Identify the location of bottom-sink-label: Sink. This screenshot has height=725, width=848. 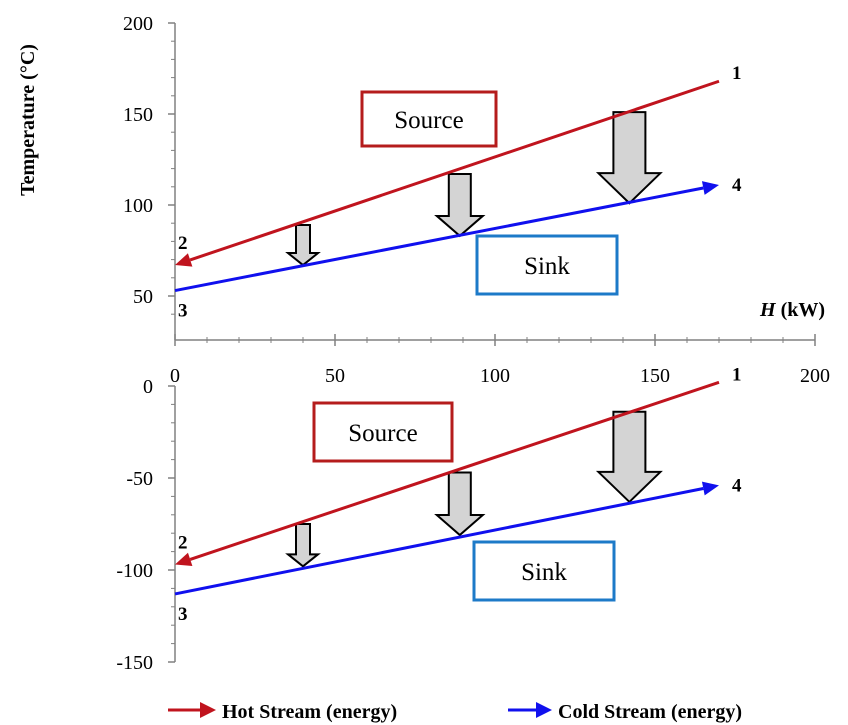
(544, 572).